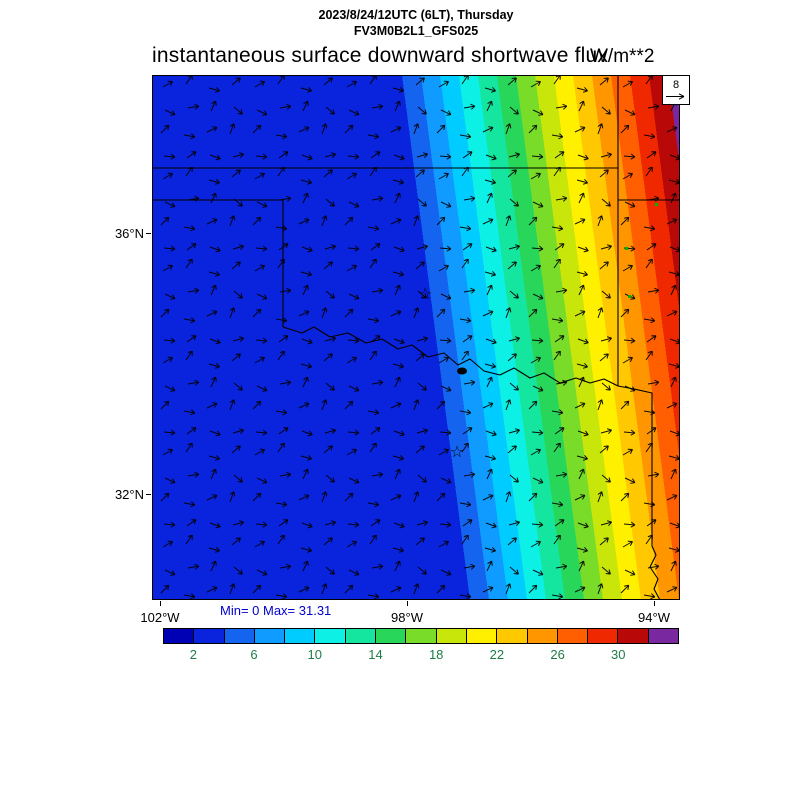 Image resolution: width=800 pixels, height=800 pixels. I want to click on lat-label-36n: 36°N, so click(129, 233).